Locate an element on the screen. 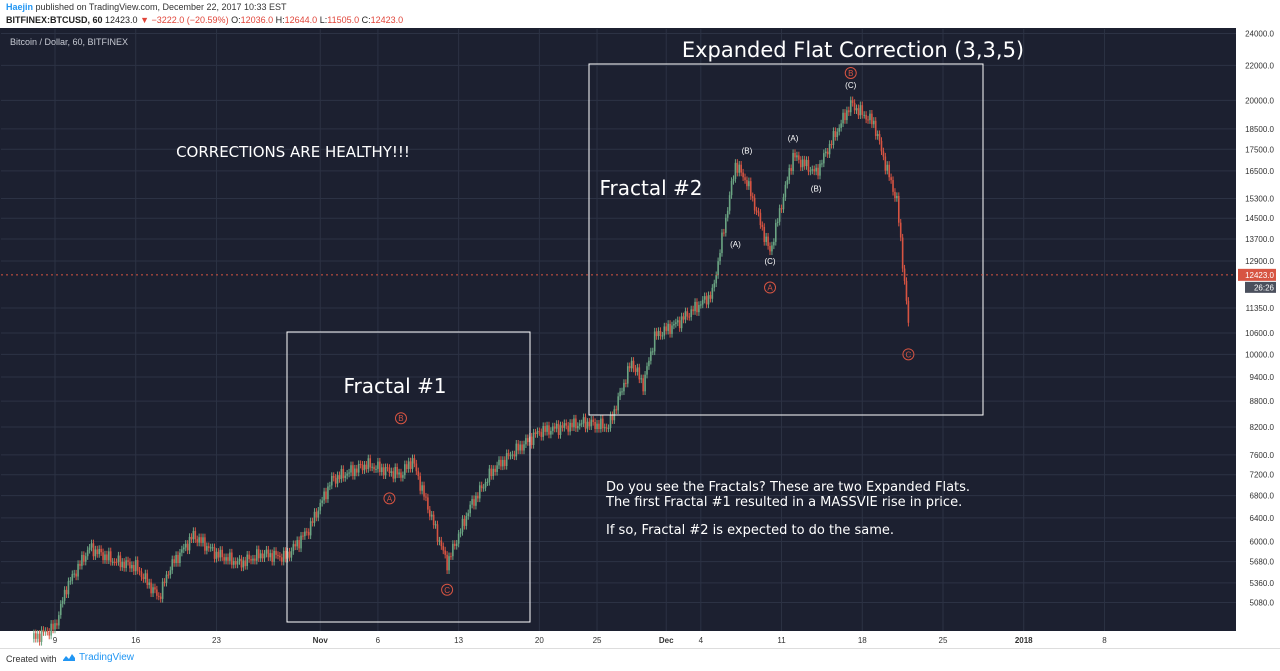 This screenshot has width=1280, height=671. y-tick-label: 17500.0 is located at coordinates (1259, 149).